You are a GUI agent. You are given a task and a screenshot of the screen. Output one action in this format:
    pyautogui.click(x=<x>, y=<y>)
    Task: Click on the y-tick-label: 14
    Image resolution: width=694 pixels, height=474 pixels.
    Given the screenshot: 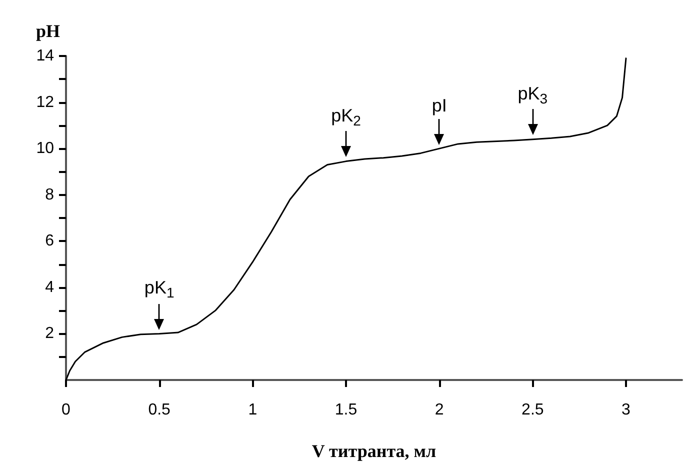 What is the action you would take?
    pyautogui.click(x=45, y=56)
    